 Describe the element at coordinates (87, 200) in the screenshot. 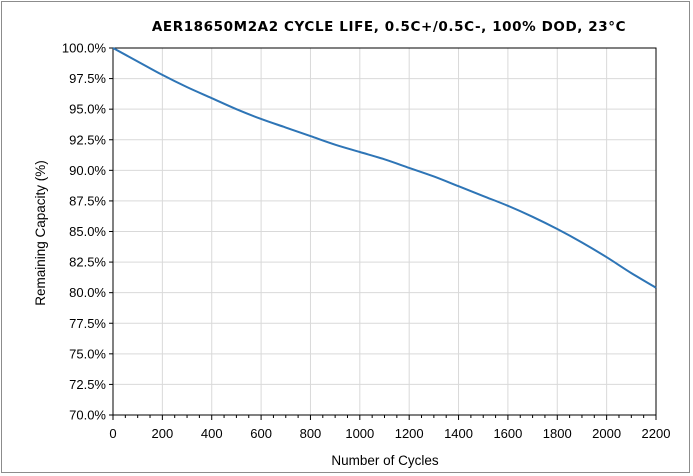

I see `y-tick-label: 87.5%` at that location.